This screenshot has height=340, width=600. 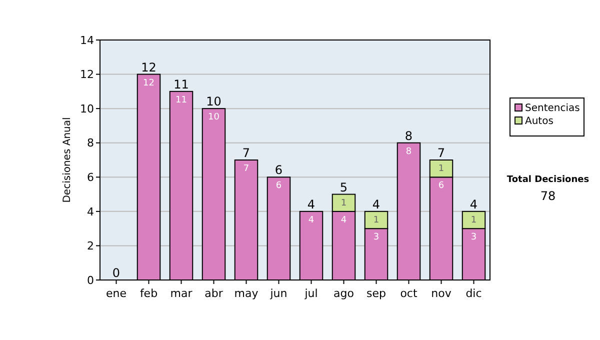 I want to click on total-label: 11, so click(x=181, y=84).